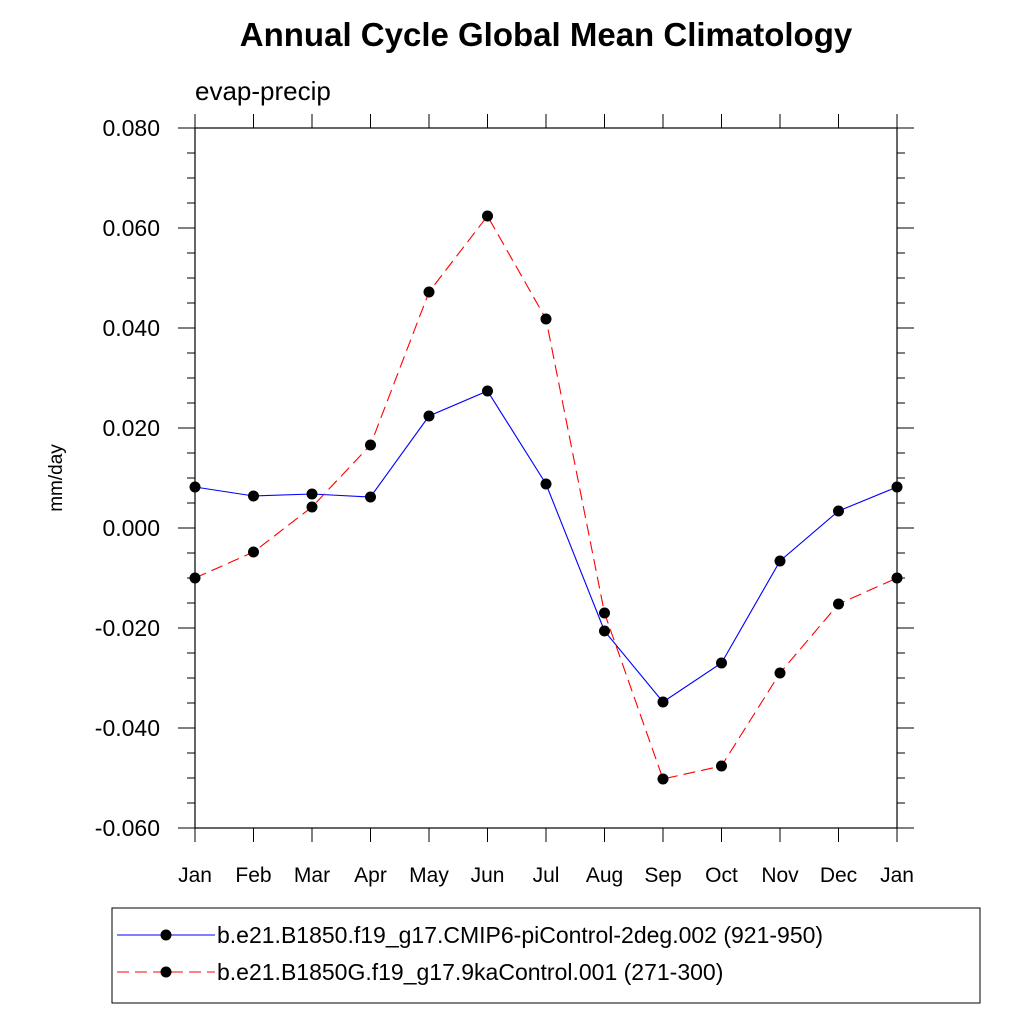  I want to click on legend, so click(546, 955).